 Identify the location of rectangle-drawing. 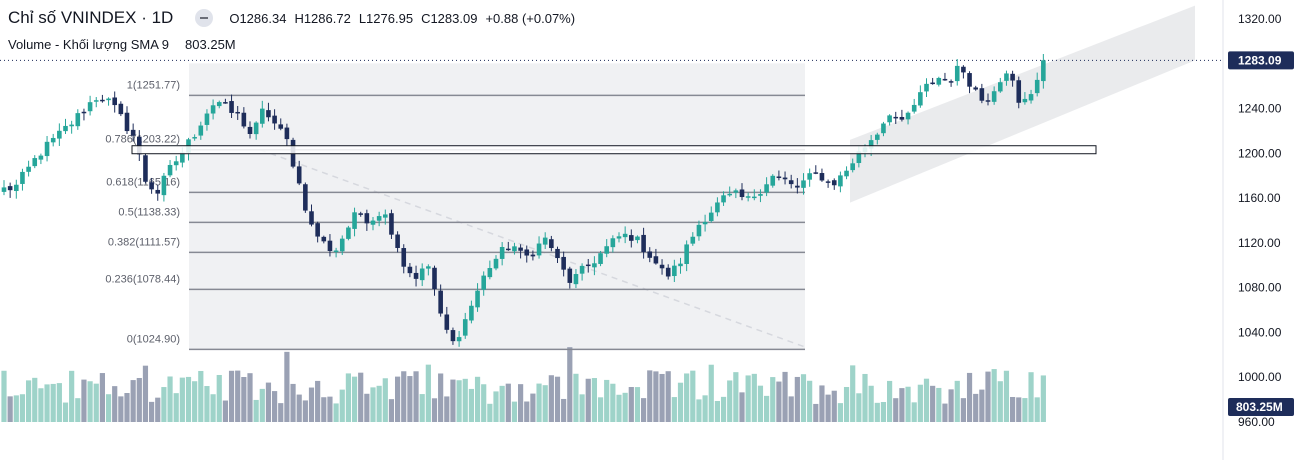
(614, 150).